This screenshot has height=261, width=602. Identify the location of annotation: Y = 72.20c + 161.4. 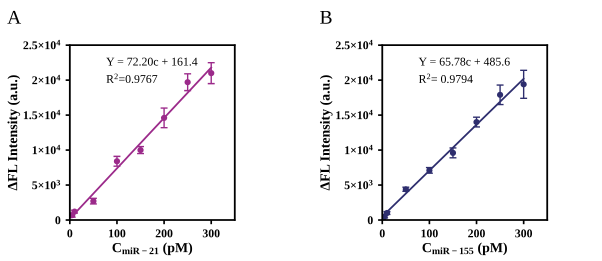
(152, 62).